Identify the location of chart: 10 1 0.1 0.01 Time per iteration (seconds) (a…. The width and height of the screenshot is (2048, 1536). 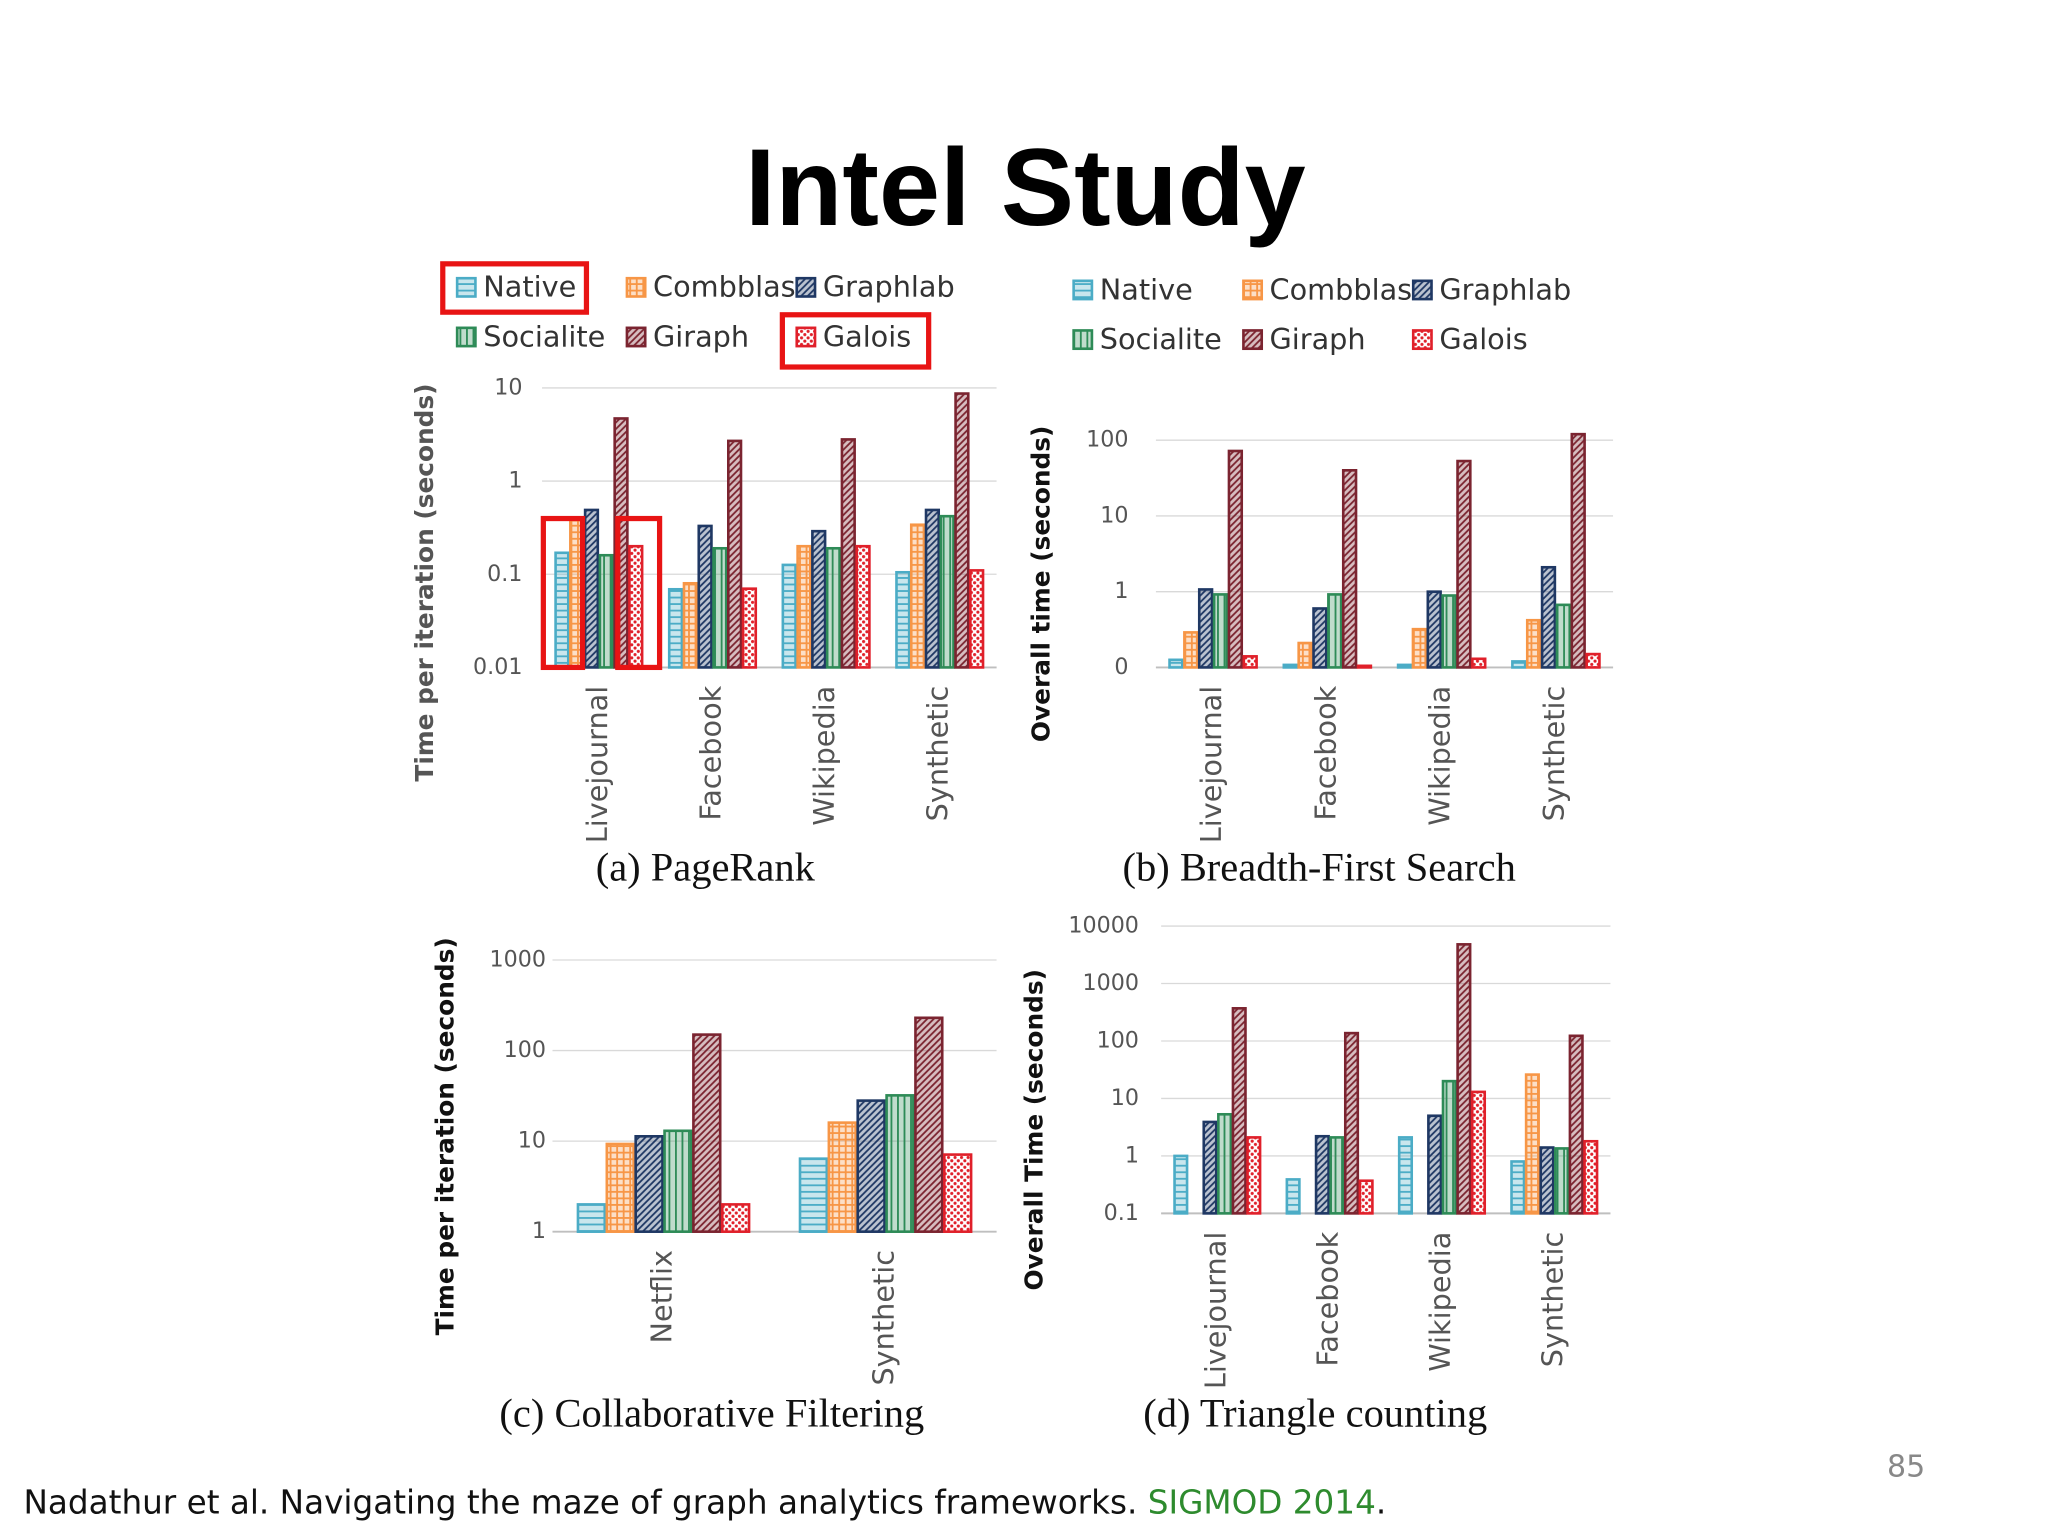
(703, 579).